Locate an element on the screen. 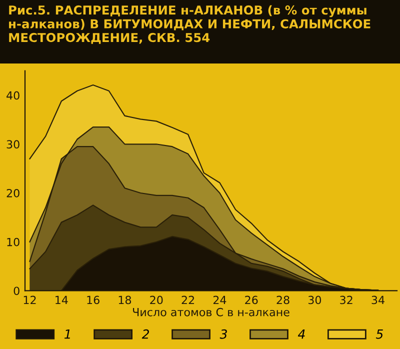 This screenshot has width=400, height=349. x-tick-label: 32 is located at coordinates (346, 300).